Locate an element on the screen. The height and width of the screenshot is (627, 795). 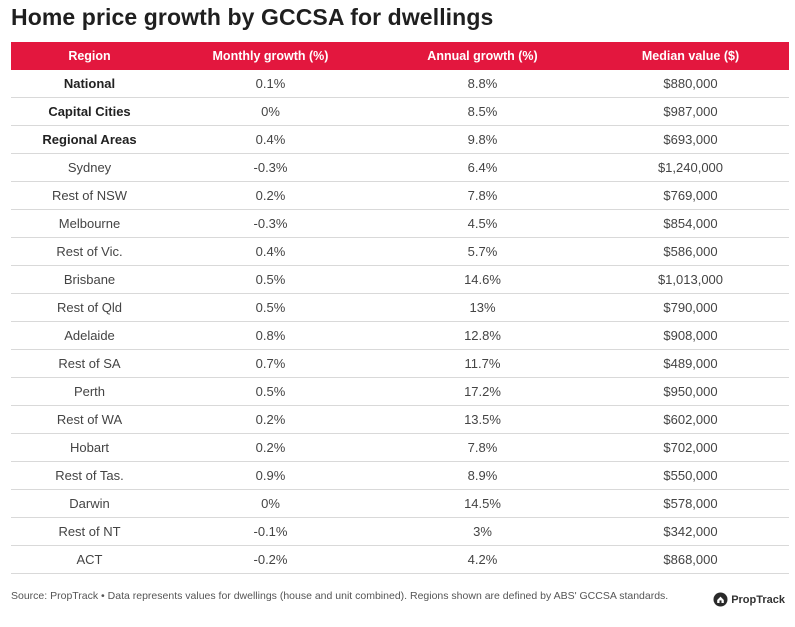
cell-monthly-growth: 0.1% is located at coordinates (270, 84).